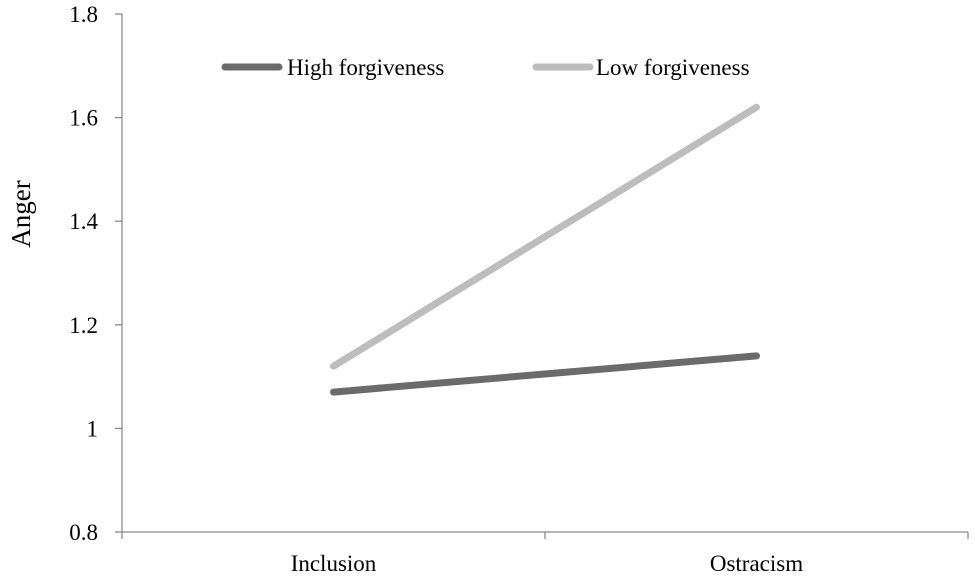 The image size is (975, 577). I want to click on legend-label: Low forgiveness, so click(673, 67).